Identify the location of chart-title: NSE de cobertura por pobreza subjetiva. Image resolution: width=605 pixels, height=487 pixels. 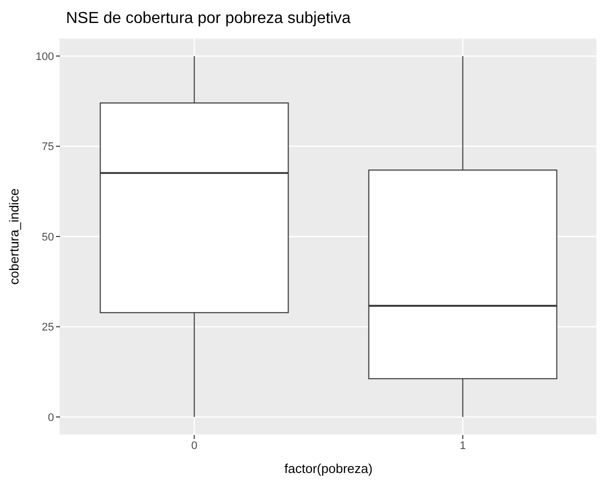
(208, 19).